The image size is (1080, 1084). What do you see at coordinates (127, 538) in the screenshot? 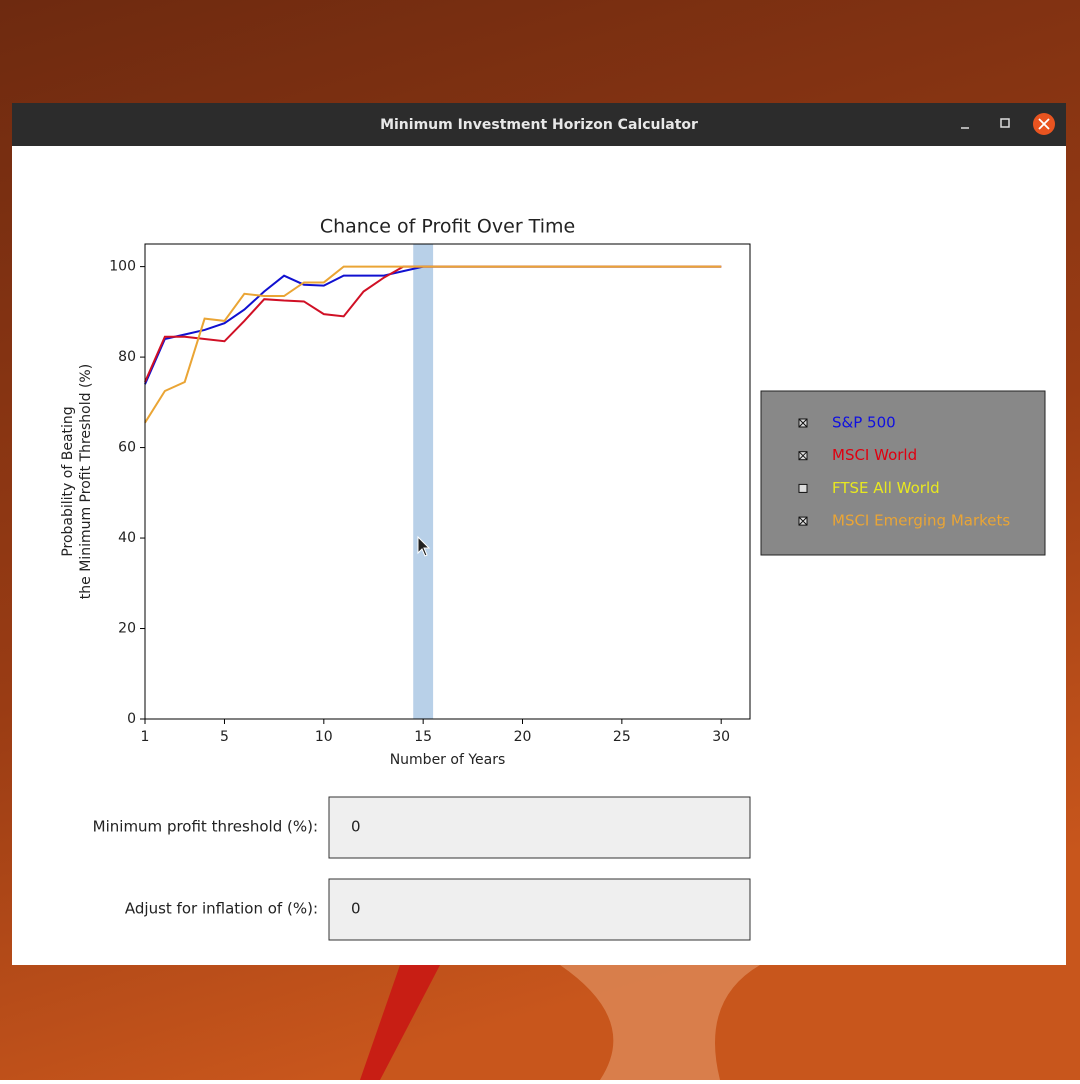
I see `y-tick-label: 40` at bounding box center [127, 538].